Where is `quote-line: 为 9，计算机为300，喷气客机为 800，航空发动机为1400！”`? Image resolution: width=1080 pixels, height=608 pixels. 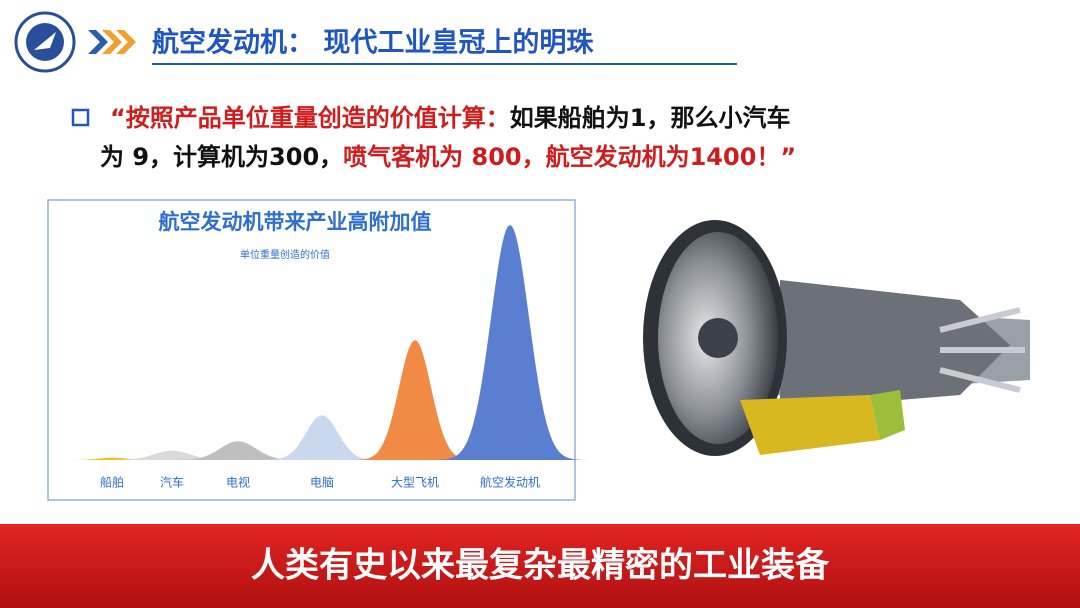 quote-line: 为 9，计算机为300，喷气客机为 800，航空发动机为1400！” is located at coordinates (448, 157).